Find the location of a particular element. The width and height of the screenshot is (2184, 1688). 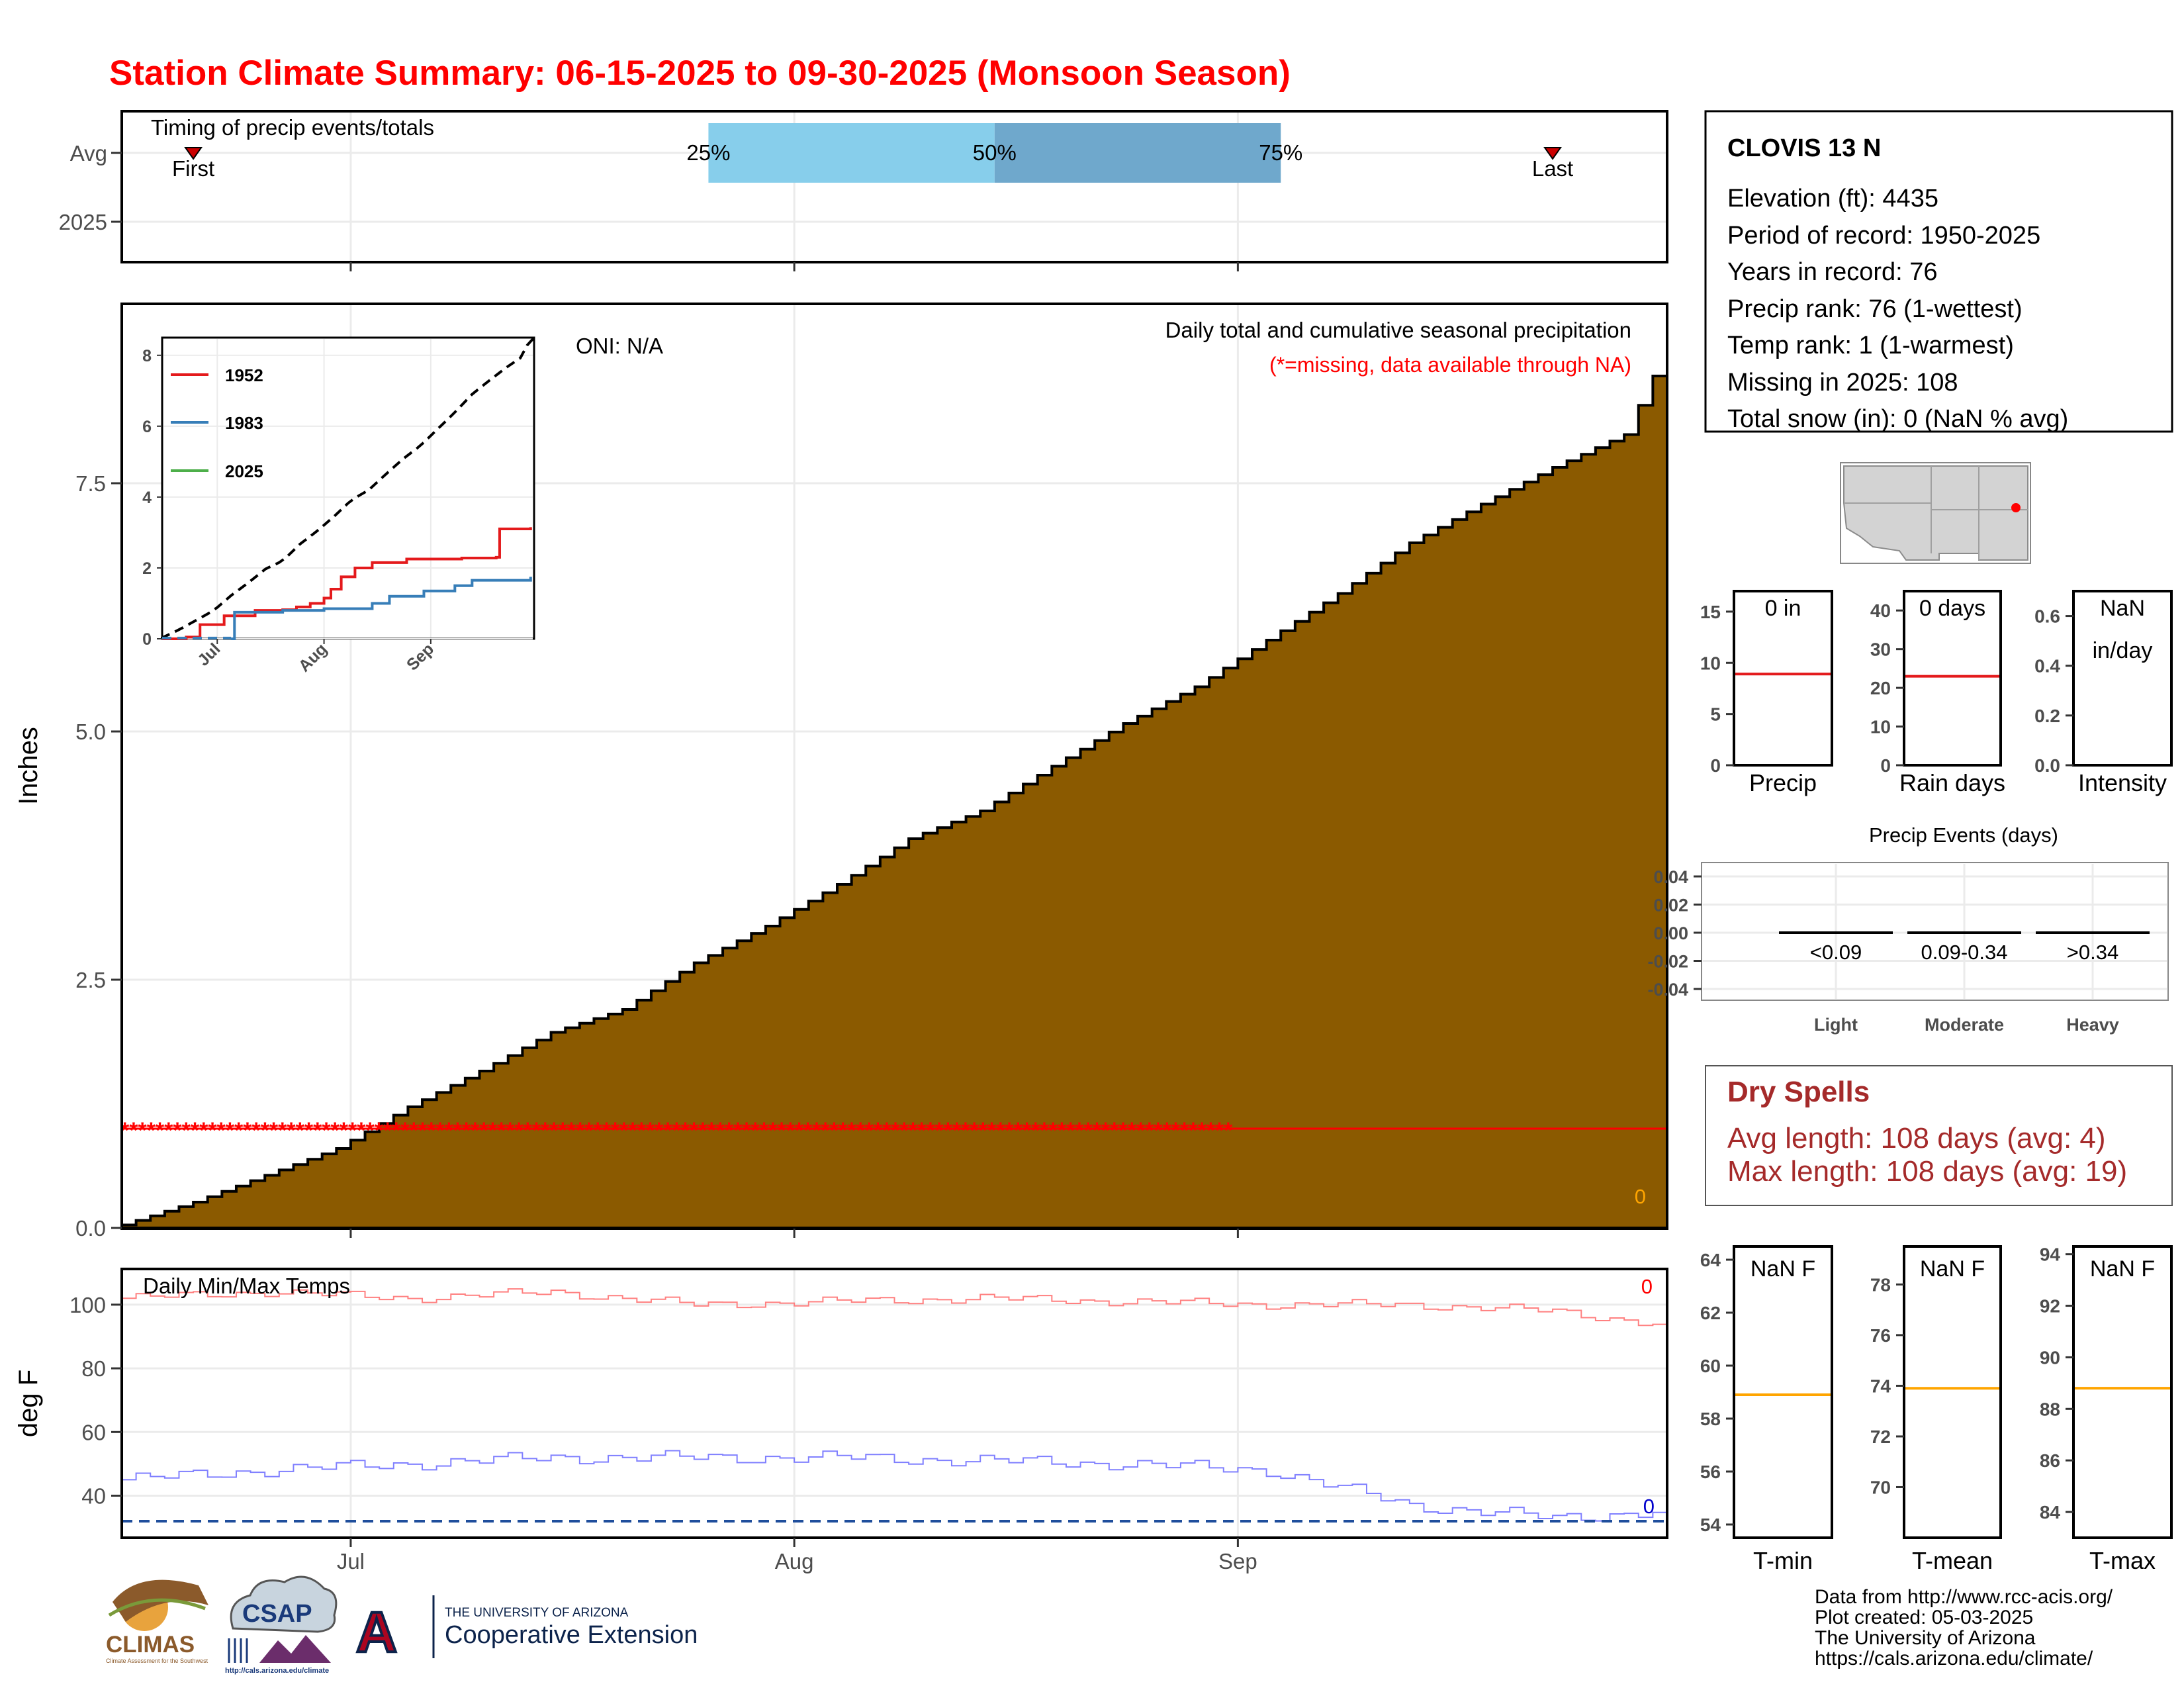

dry-spells-title: Dry Spells is located at coordinates (1798, 1092).